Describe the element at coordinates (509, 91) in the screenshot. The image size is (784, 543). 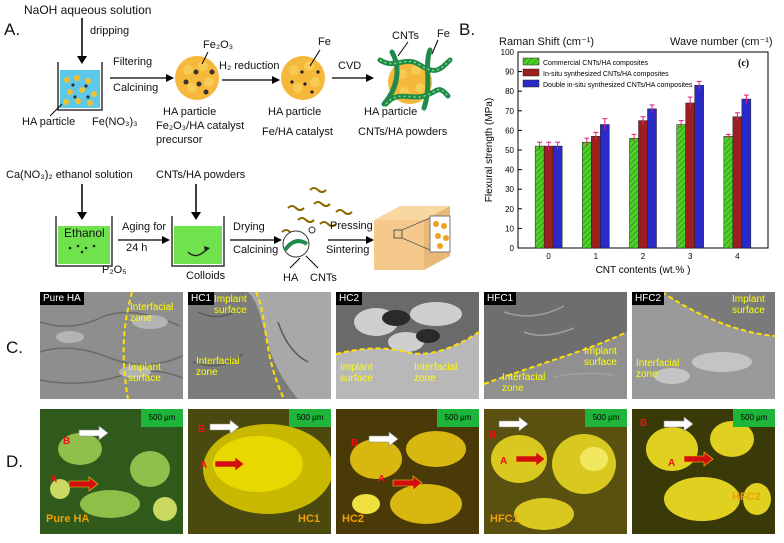
I see `y-tick-label: 80` at that location.